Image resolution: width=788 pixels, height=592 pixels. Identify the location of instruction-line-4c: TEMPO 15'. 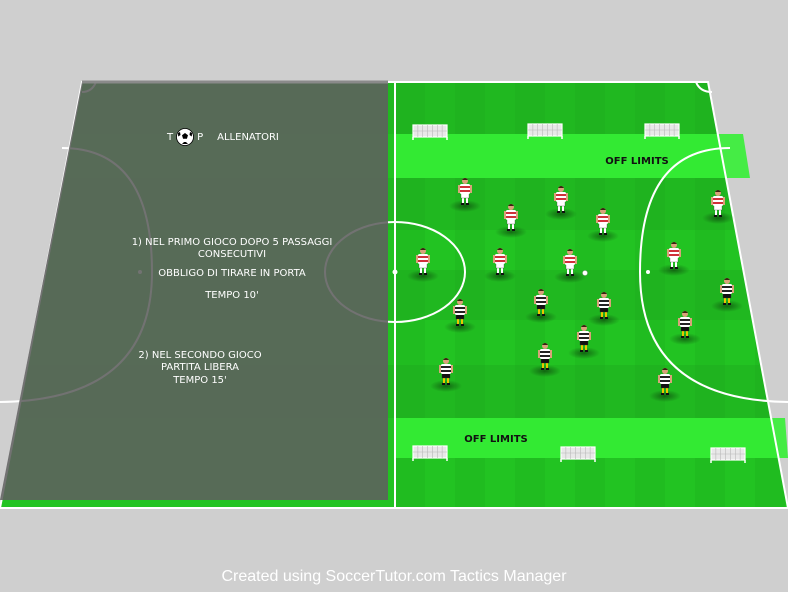
(200, 380).